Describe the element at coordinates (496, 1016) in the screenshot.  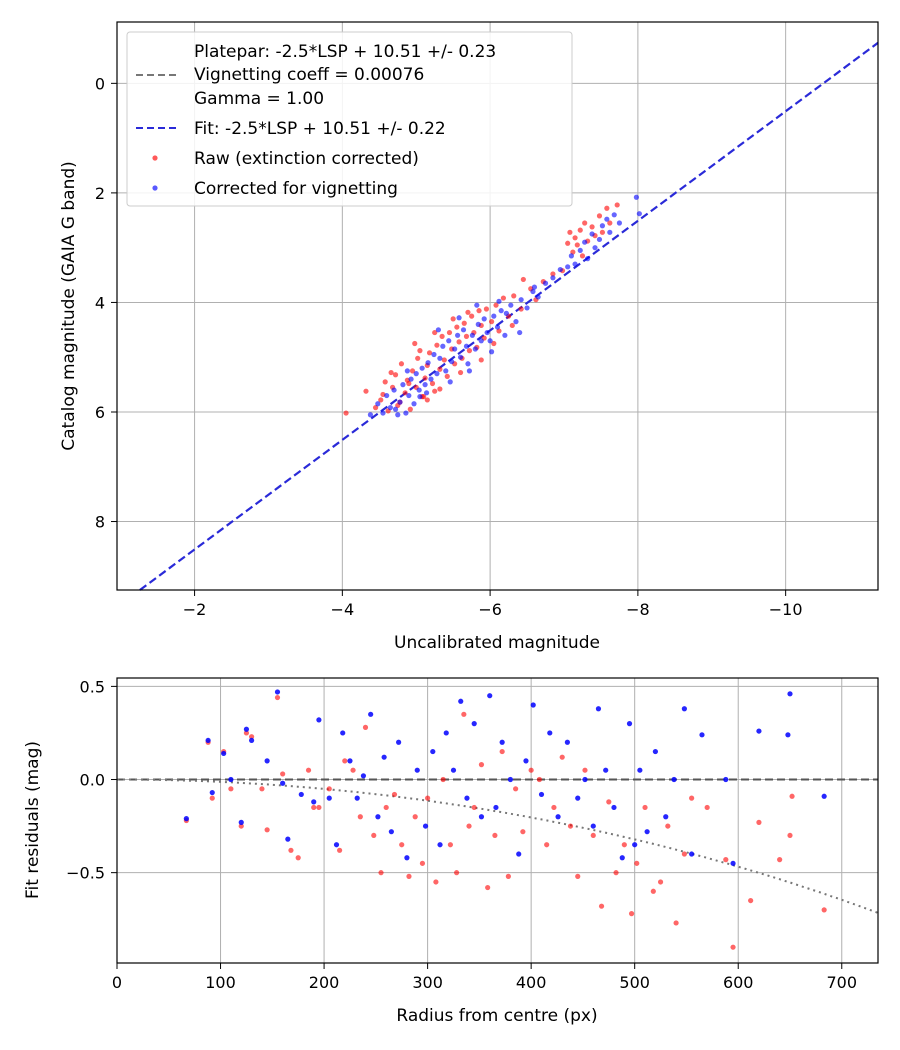
I see `bottom-x-axis-label: Radius from centre (px)` at that location.